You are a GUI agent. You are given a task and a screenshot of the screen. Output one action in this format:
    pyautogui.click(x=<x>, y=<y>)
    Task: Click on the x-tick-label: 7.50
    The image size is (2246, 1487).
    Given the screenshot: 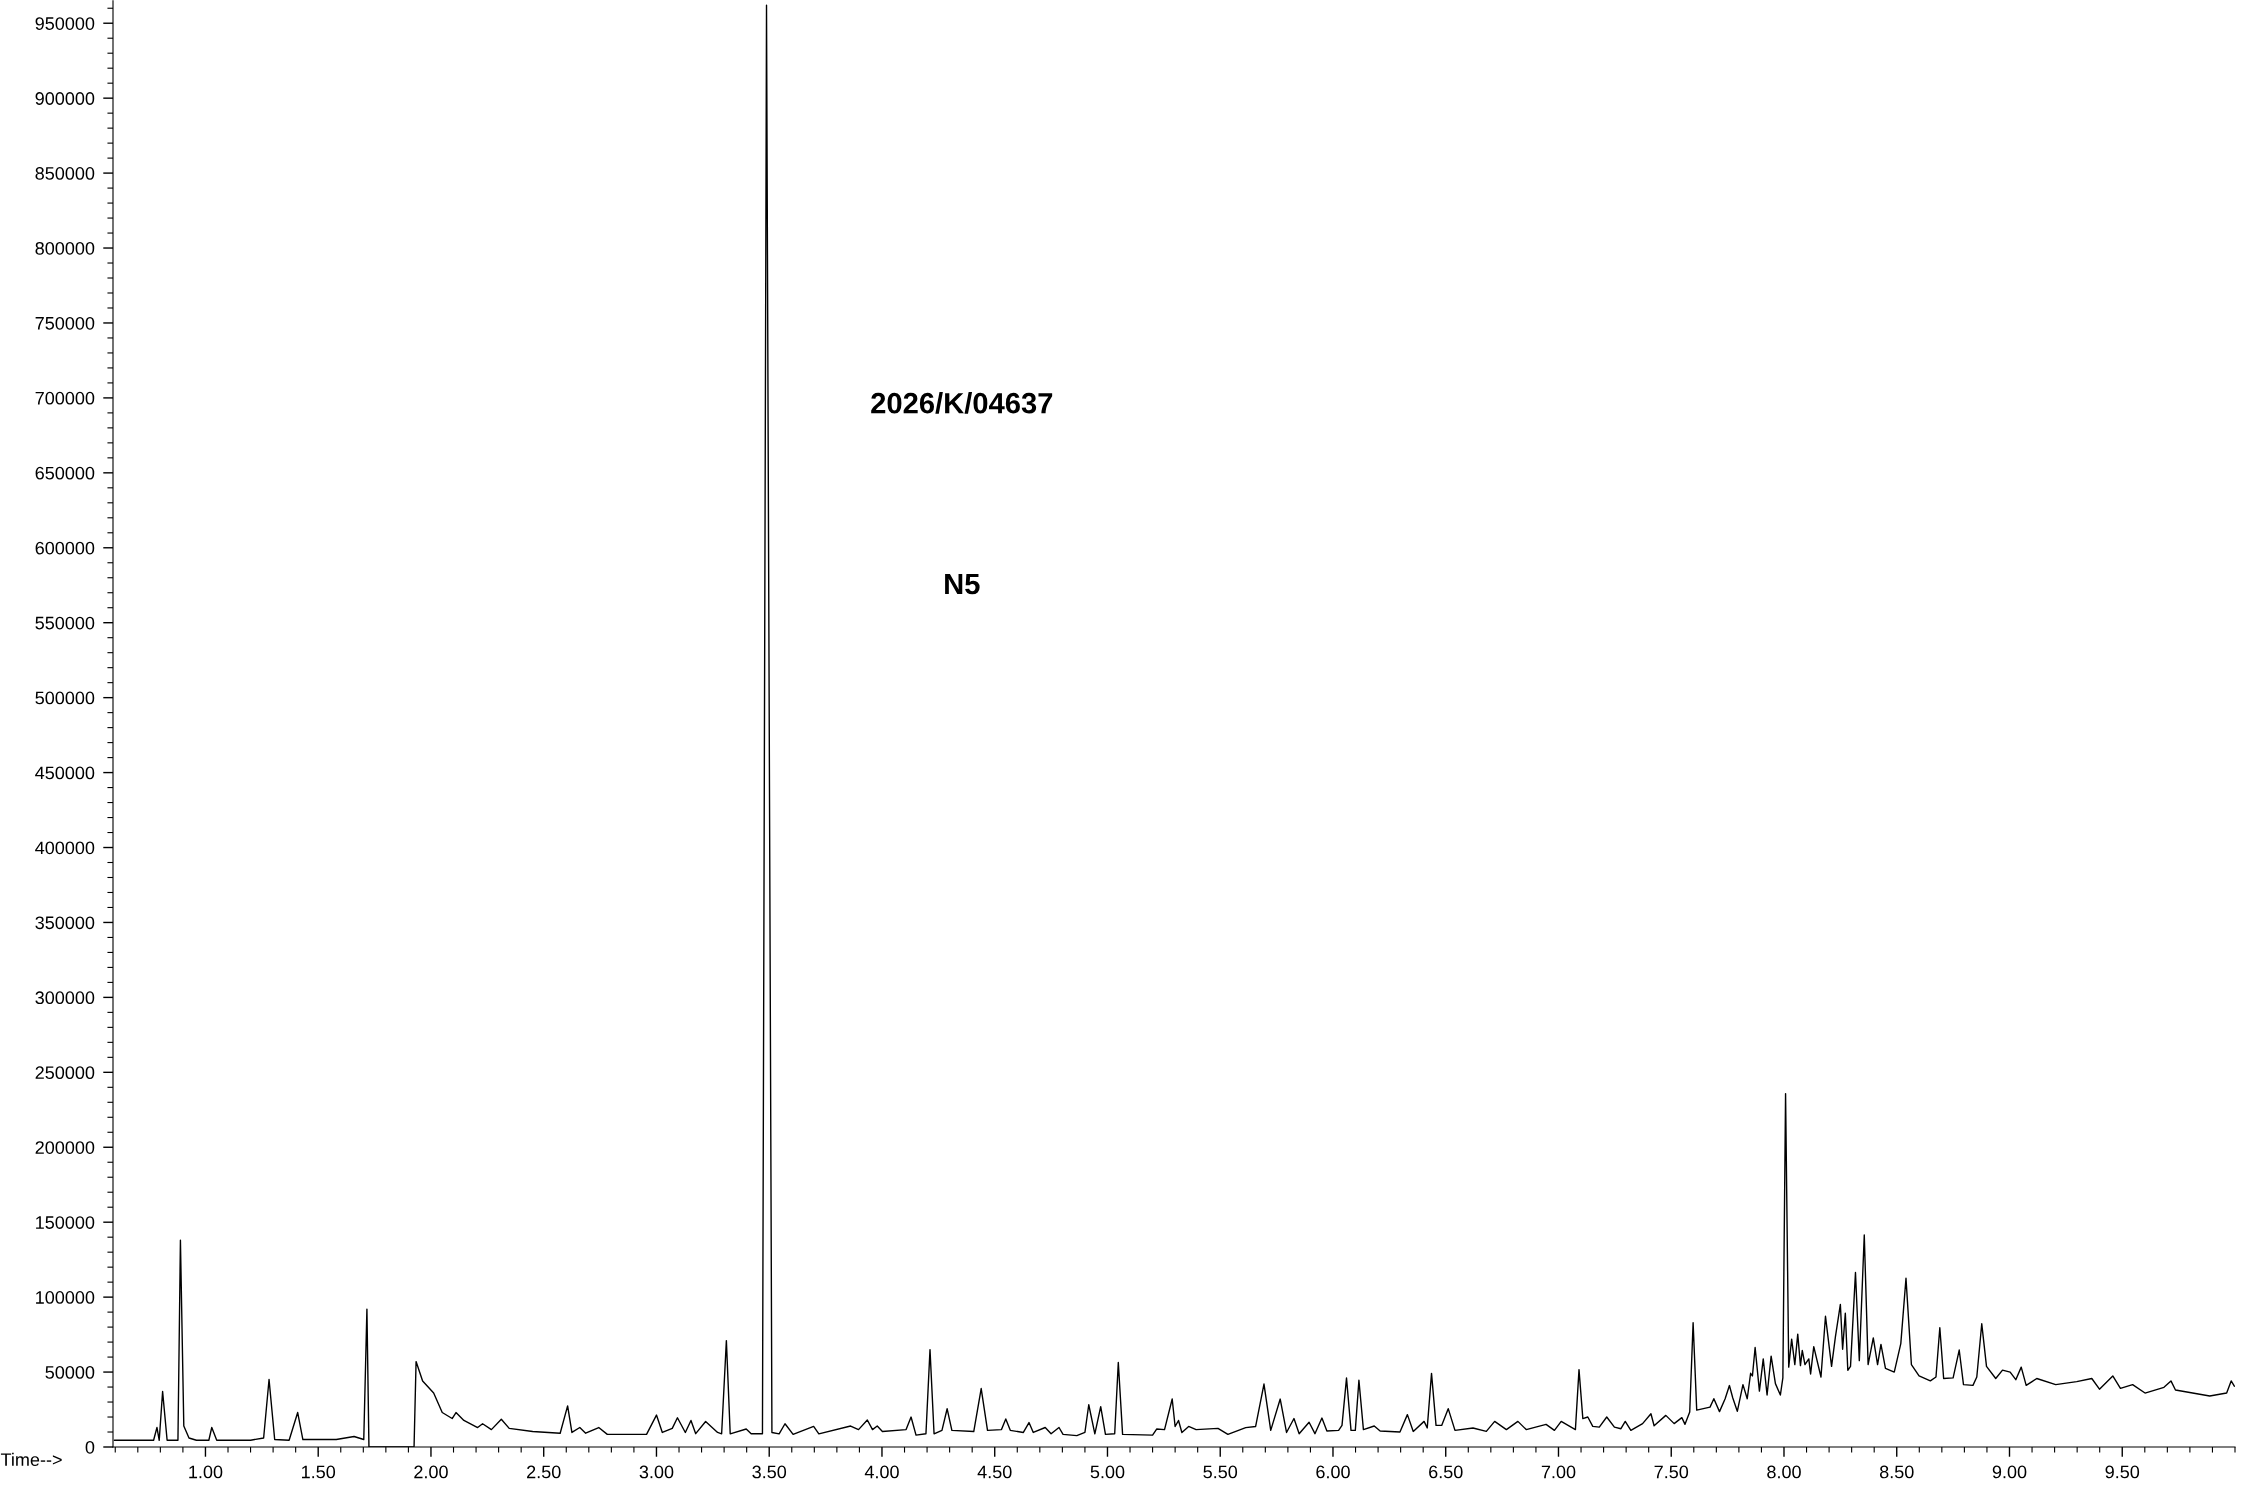 What is the action you would take?
    pyautogui.click(x=1671, y=1472)
    